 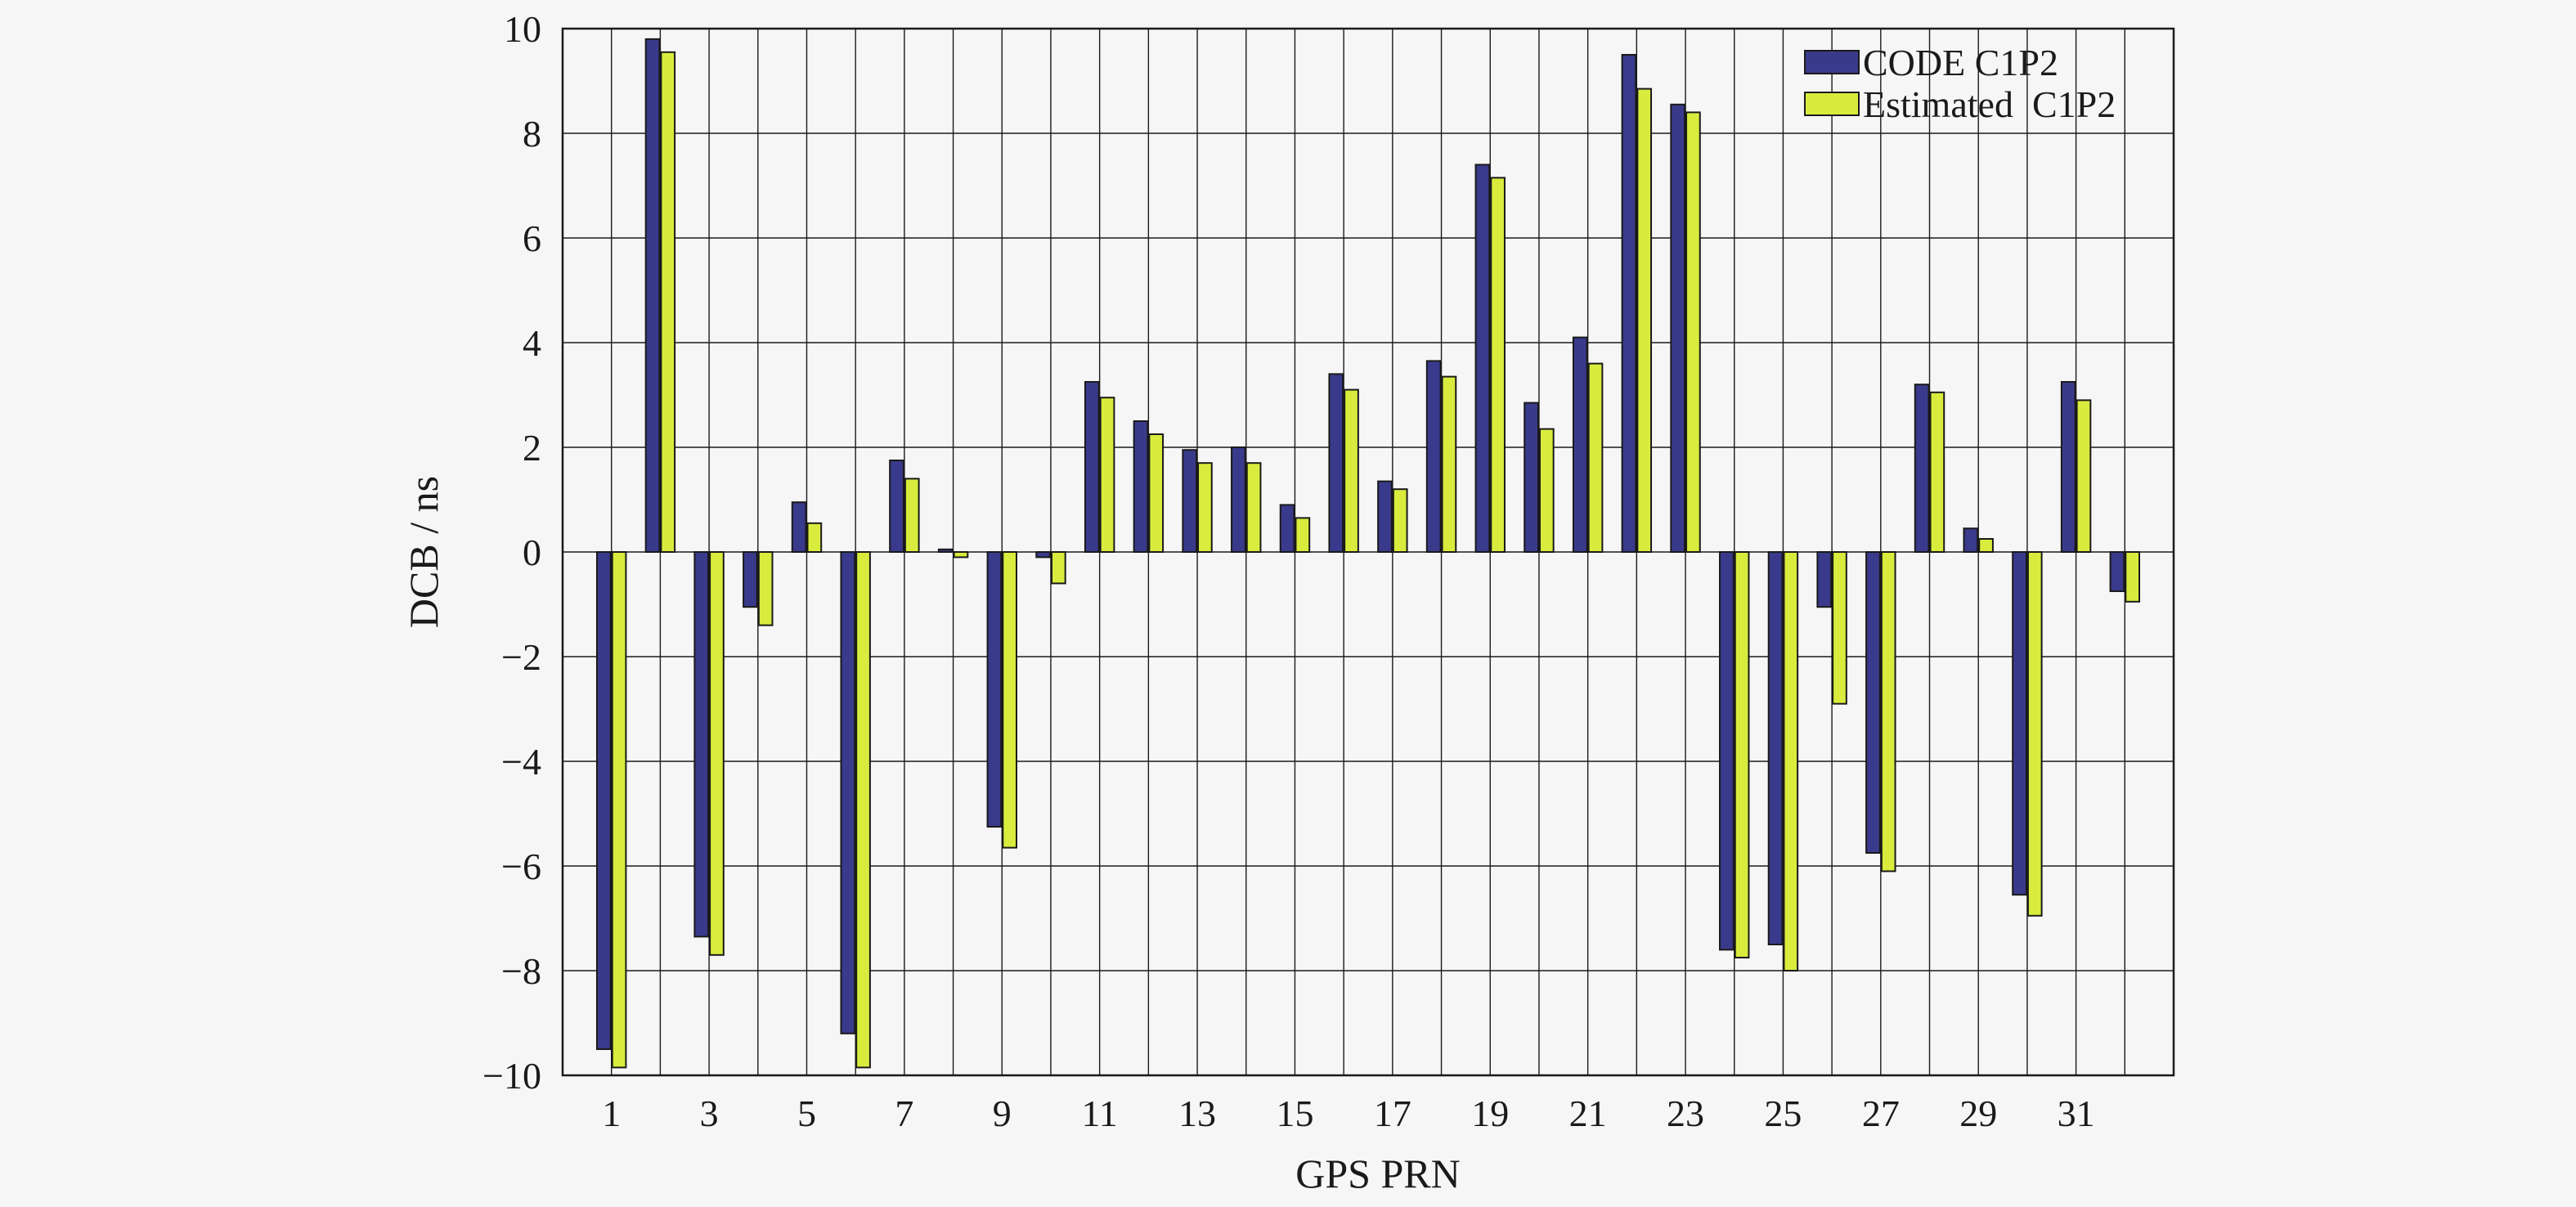 I want to click on x-tick-label: 25, so click(x=1783, y=1113).